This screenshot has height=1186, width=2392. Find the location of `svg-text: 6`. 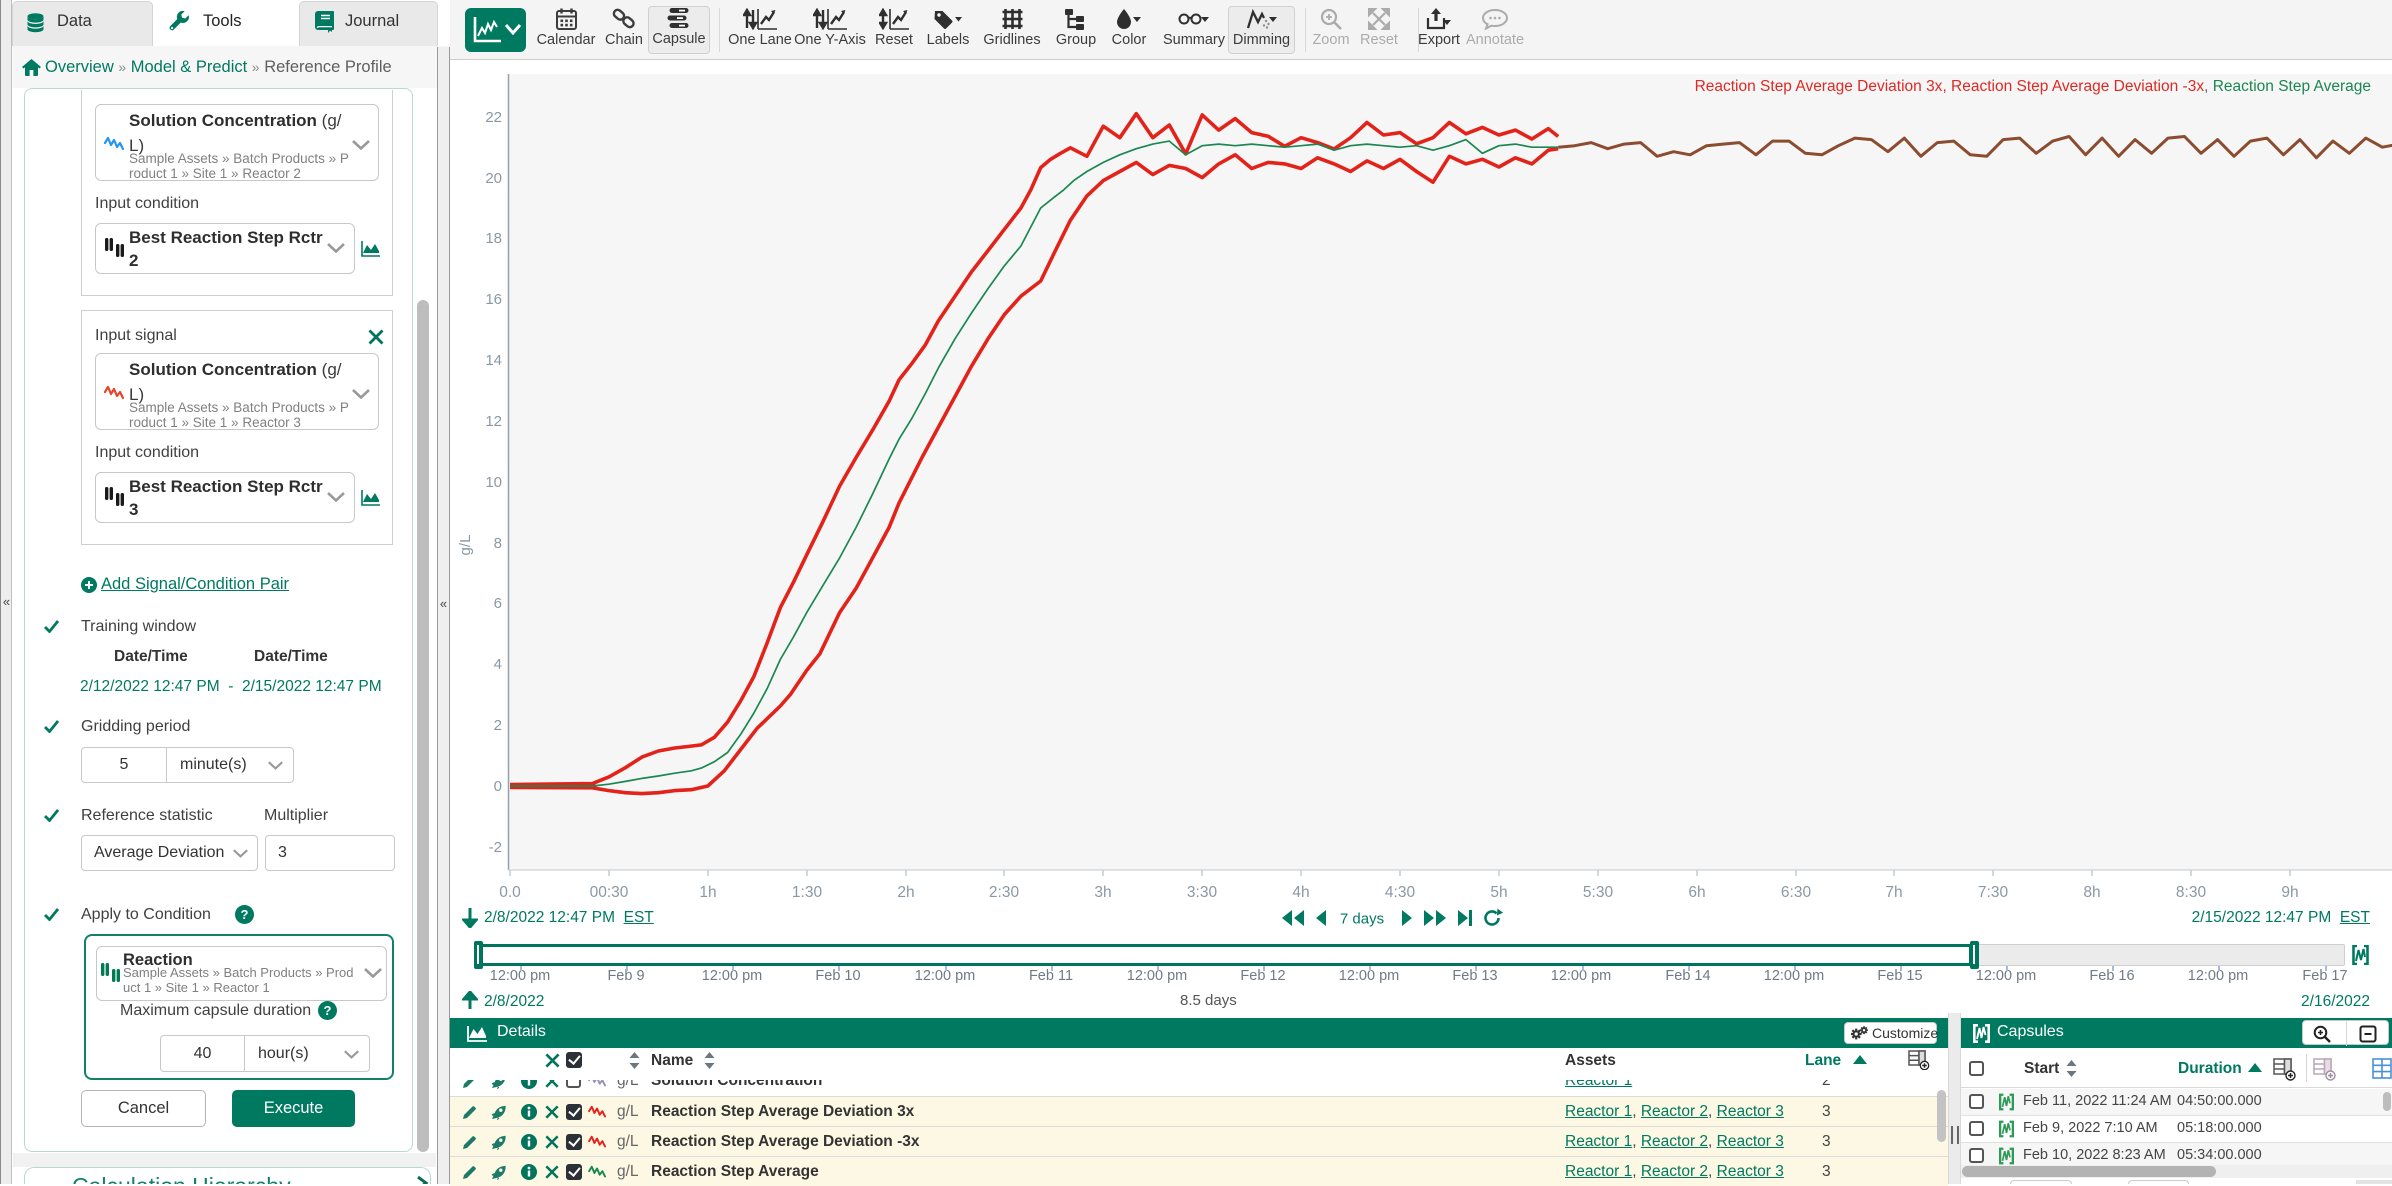

svg-text: 6 is located at coordinates (498, 603).